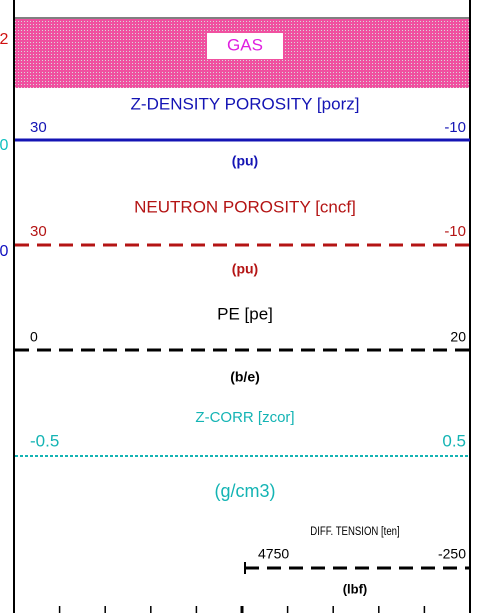  Describe the element at coordinates (458, 337) in the screenshot. I see `scale-right: 20` at that location.